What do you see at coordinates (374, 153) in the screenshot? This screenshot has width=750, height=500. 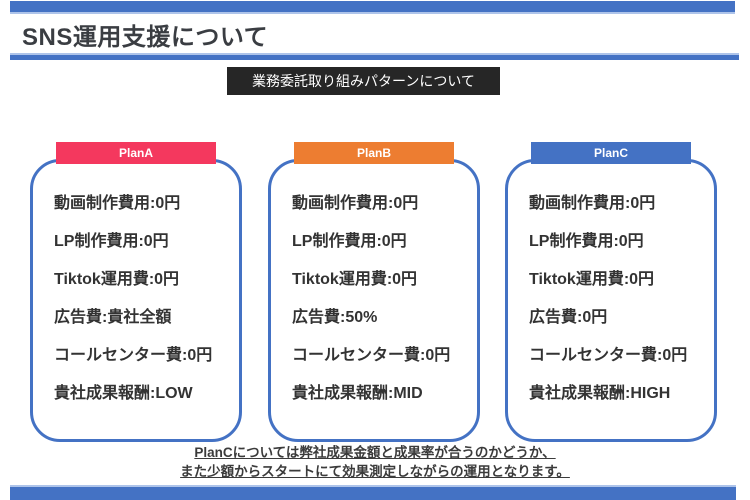 I see `plan-b-tab: PlanB` at bounding box center [374, 153].